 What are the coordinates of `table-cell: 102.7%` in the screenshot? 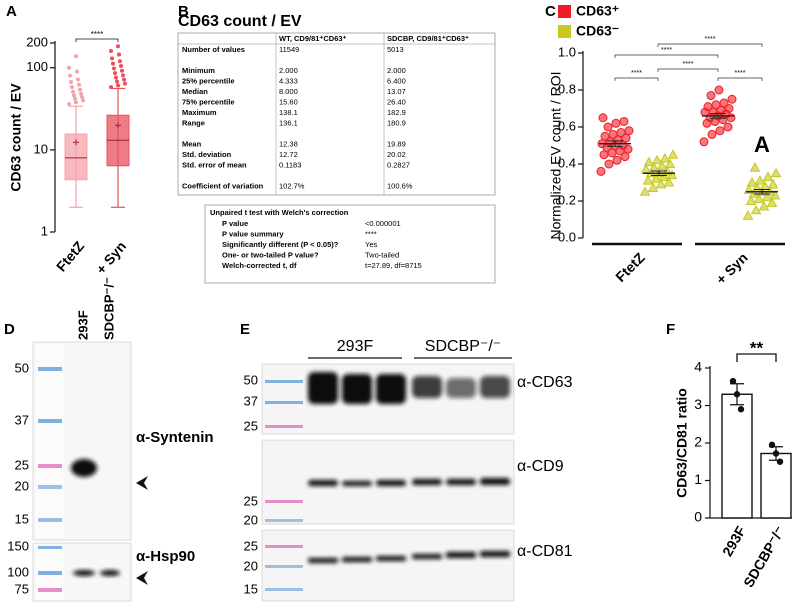 It's located at (292, 185).